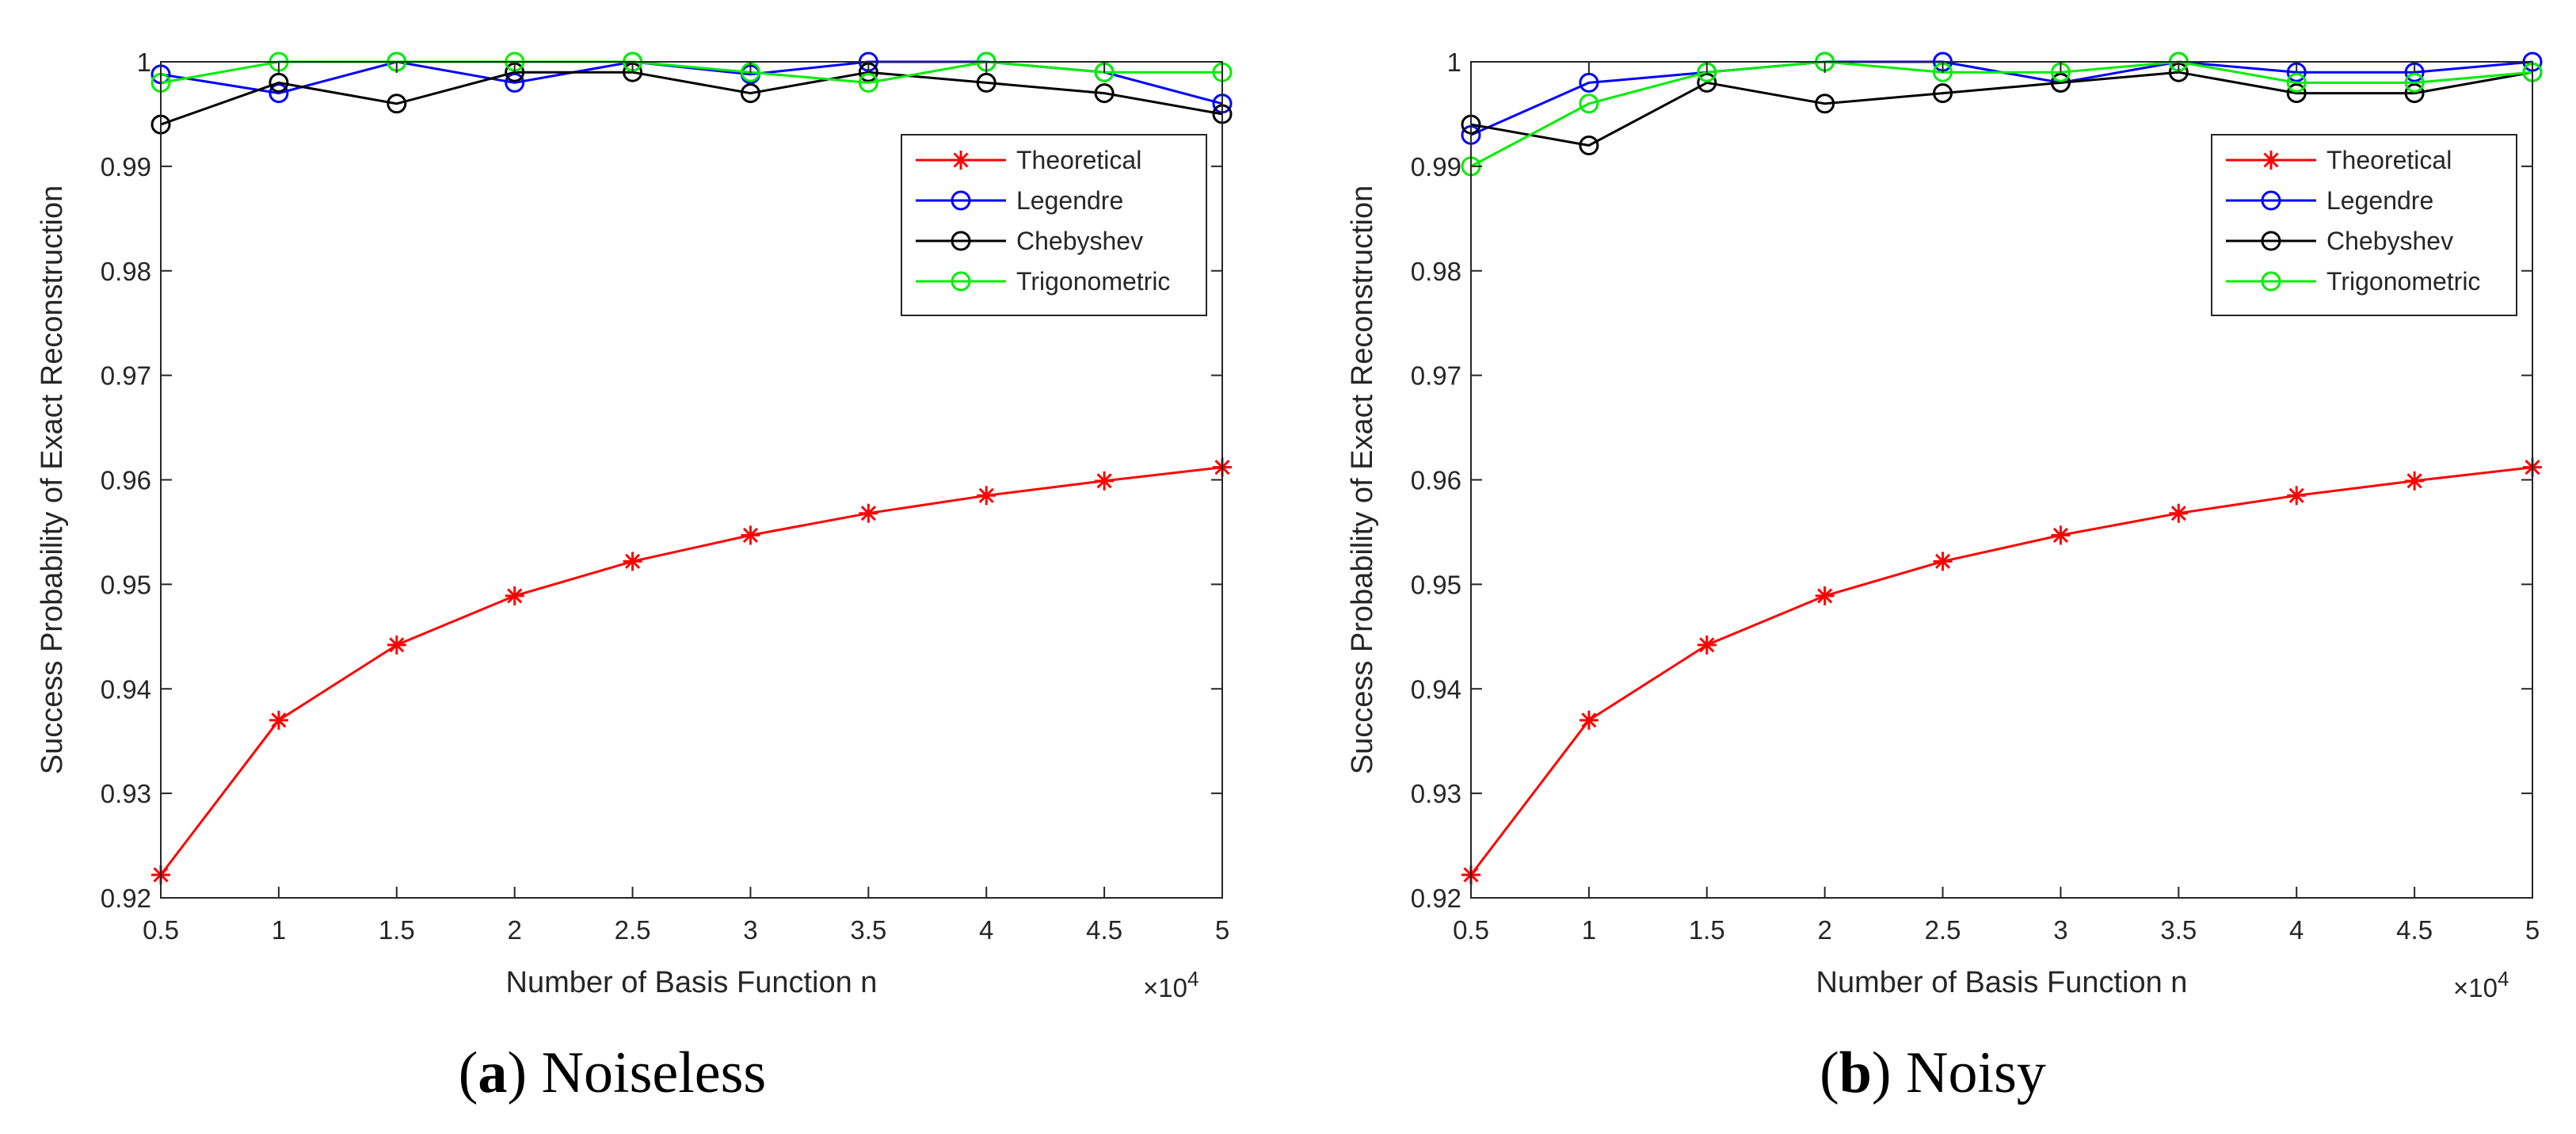  Describe the element at coordinates (2339, 160) in the screenshot. I see `legend-item-theoretical: Theoretical` at that location.